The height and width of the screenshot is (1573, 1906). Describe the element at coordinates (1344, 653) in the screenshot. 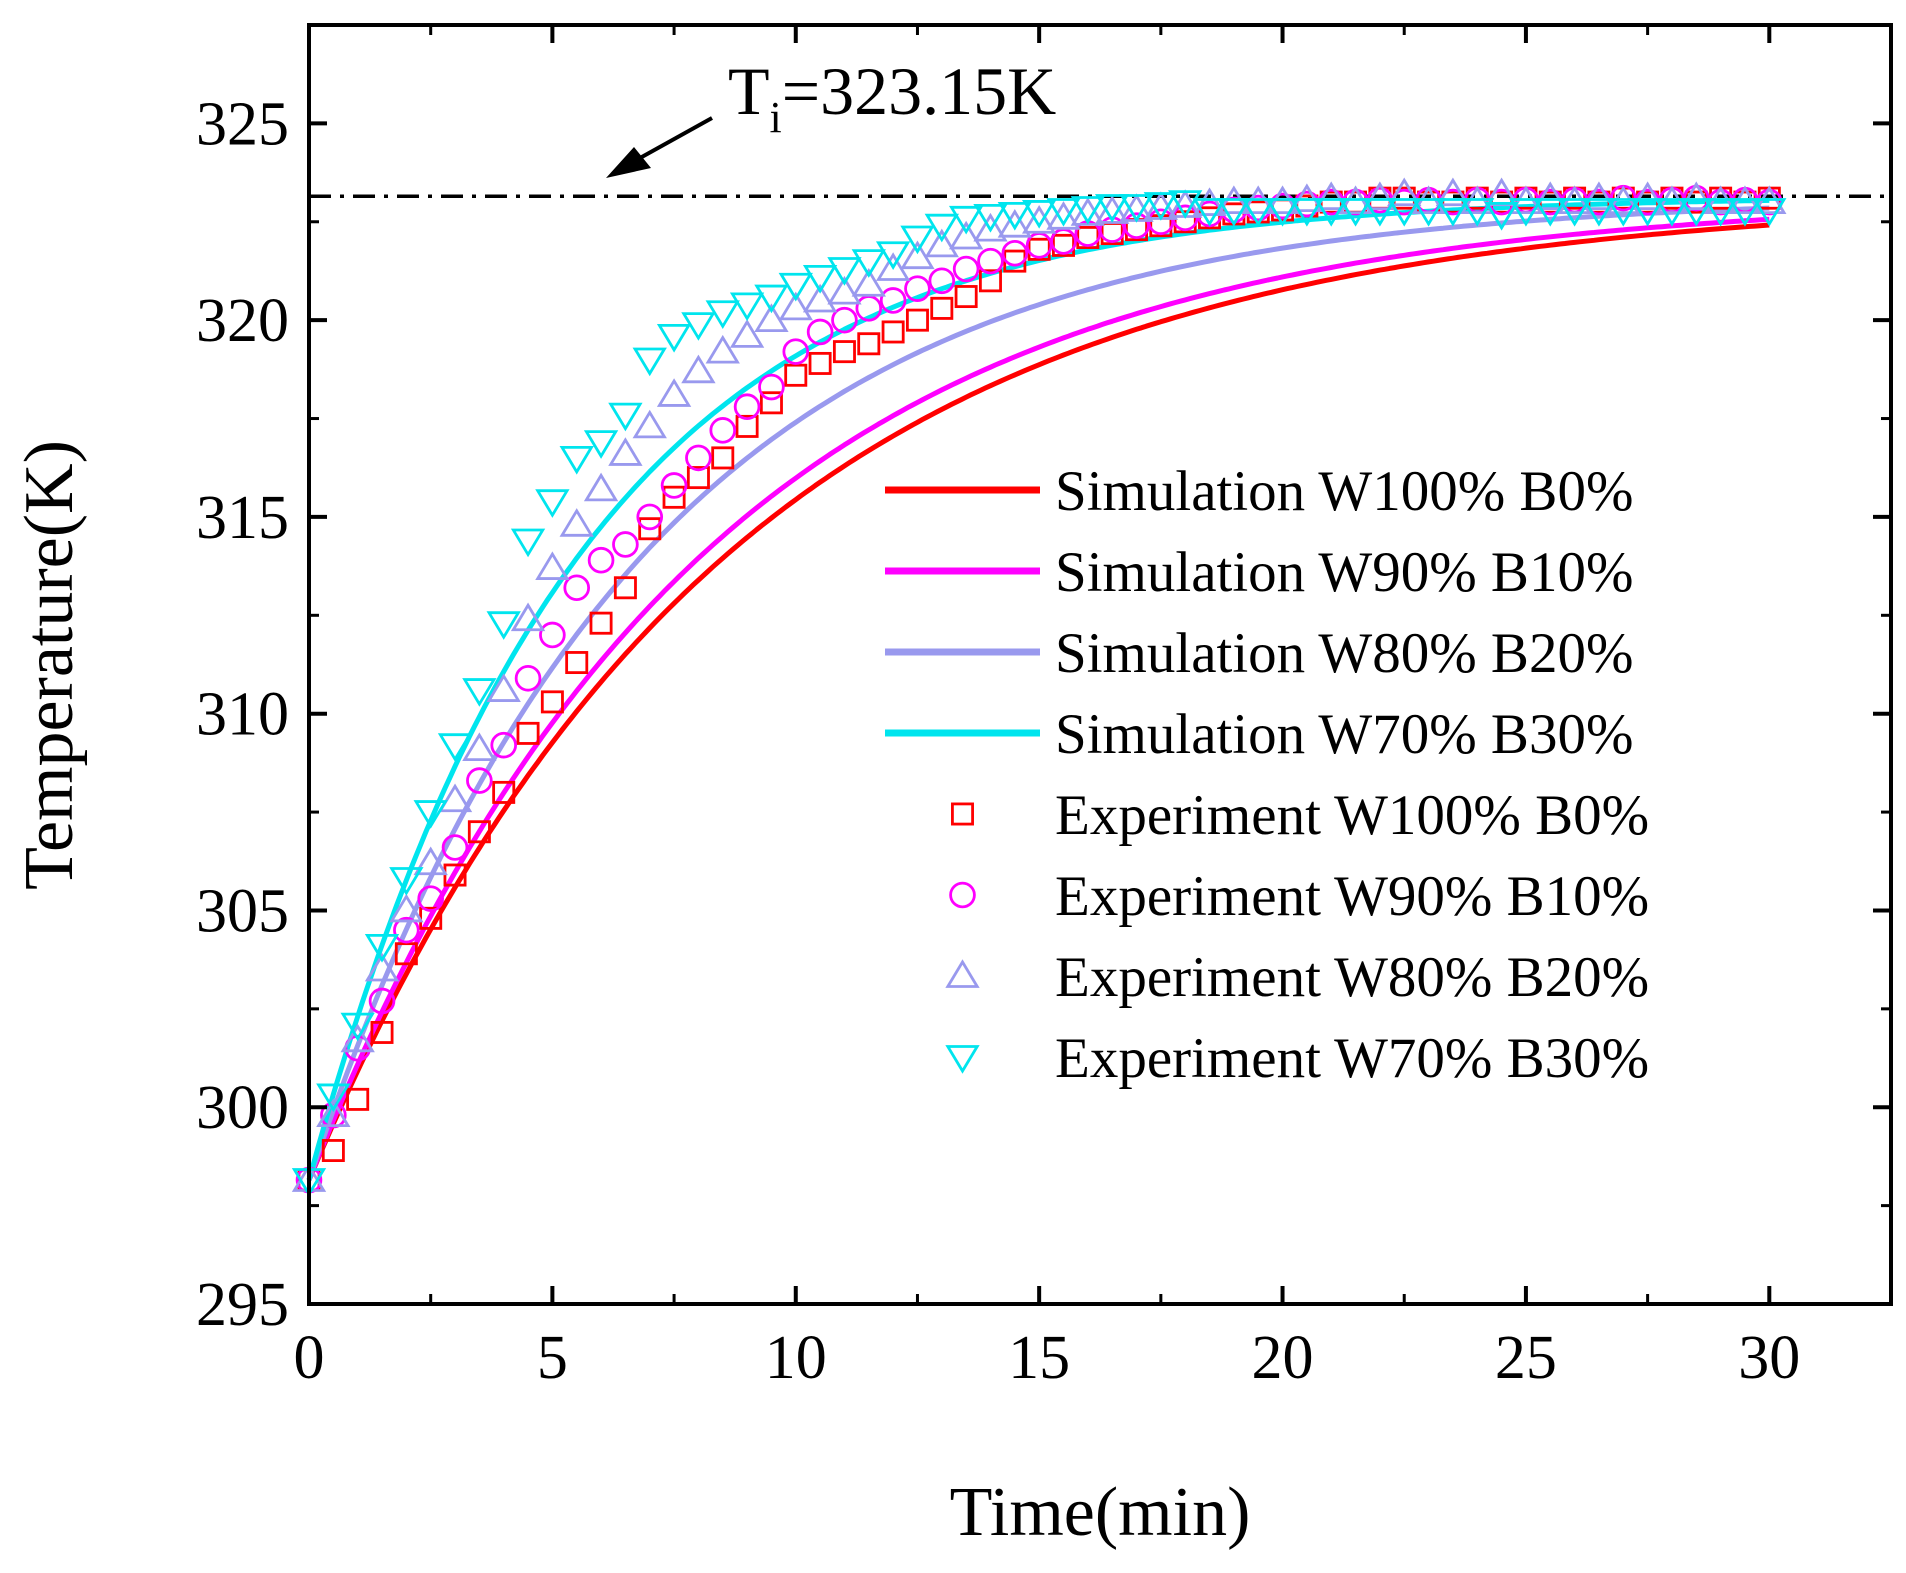

I see `legend-label-simulation-w80-b20-: Simulation W80% B20%` at that location.